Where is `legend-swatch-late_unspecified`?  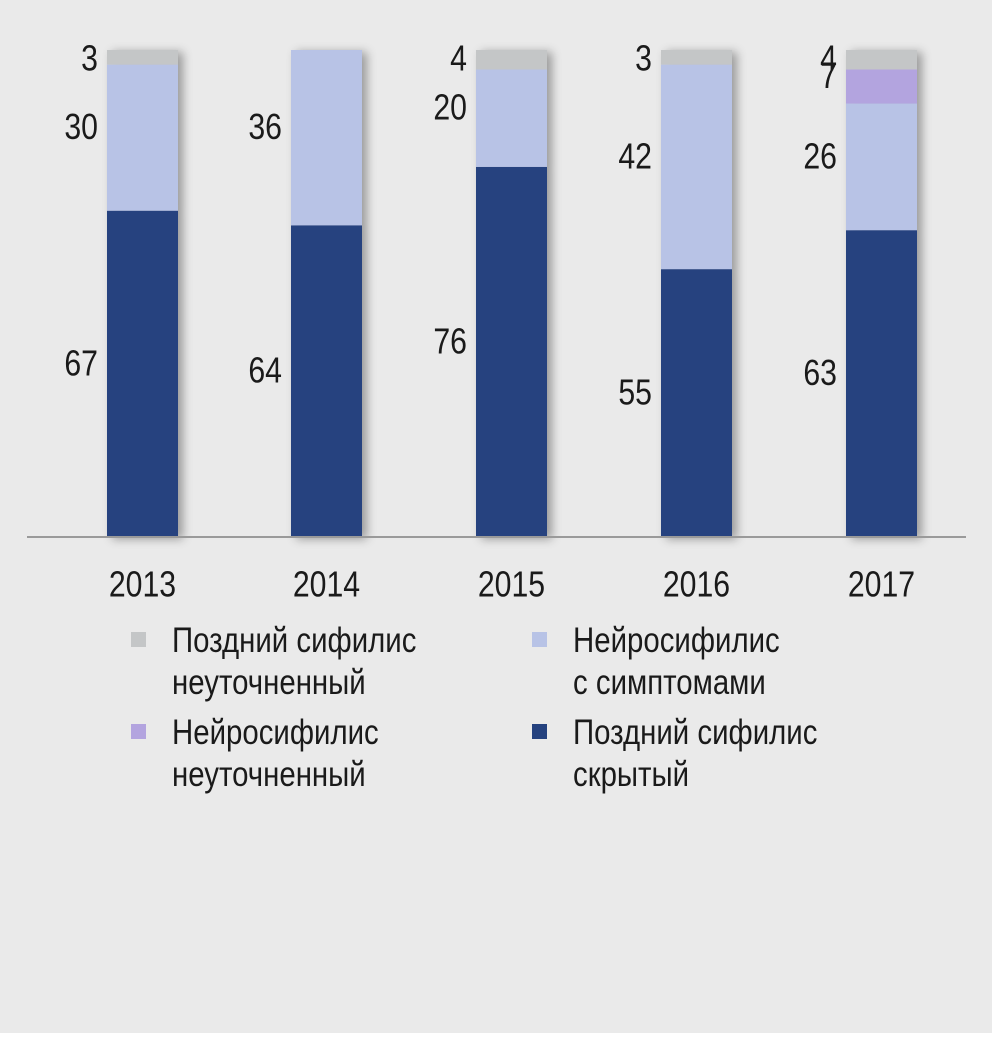
legend-swatch-late_unspecified is located at coordinates (138, 639).